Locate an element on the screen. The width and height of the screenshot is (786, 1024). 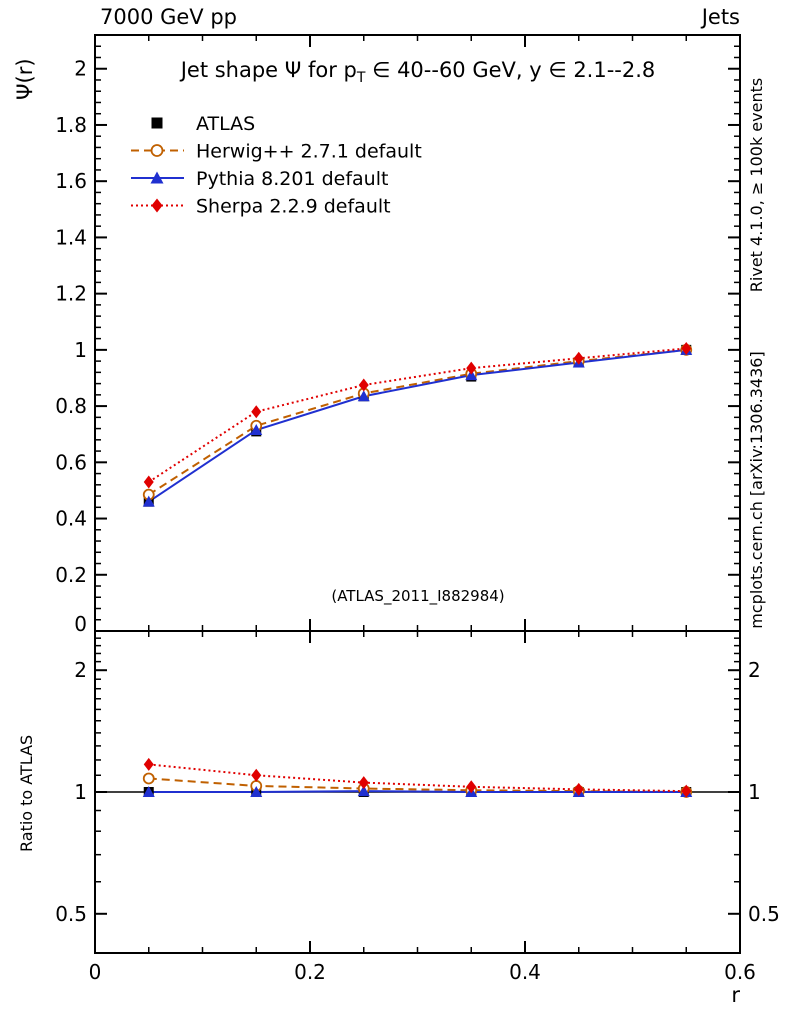
x-tick-label: 0.2 is located at coordinates (310, 972).